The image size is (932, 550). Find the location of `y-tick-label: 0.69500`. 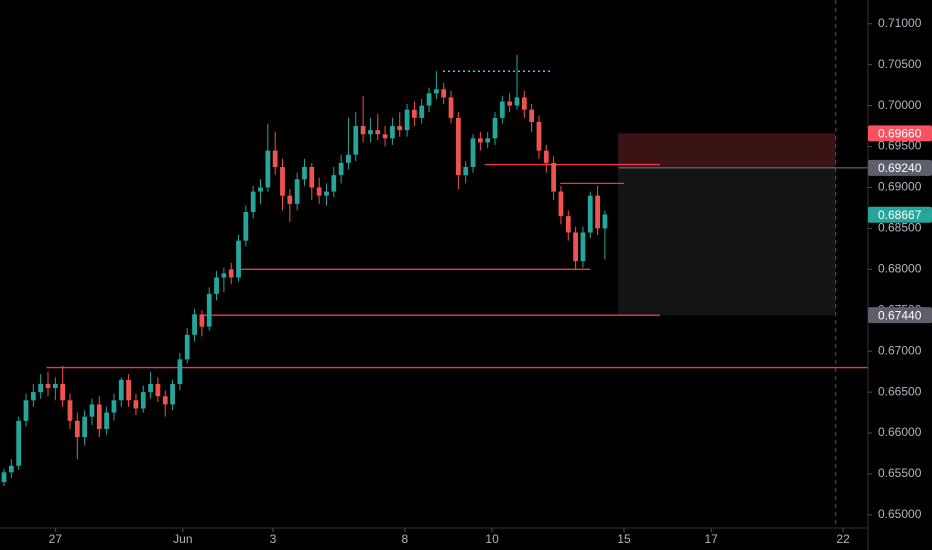

y-tick-label: 0.69500 is located at coordinates (900, 146).